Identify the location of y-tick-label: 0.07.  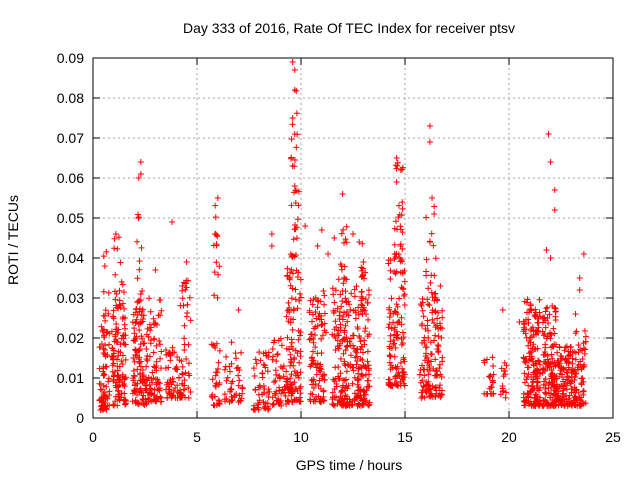
(70, 138).